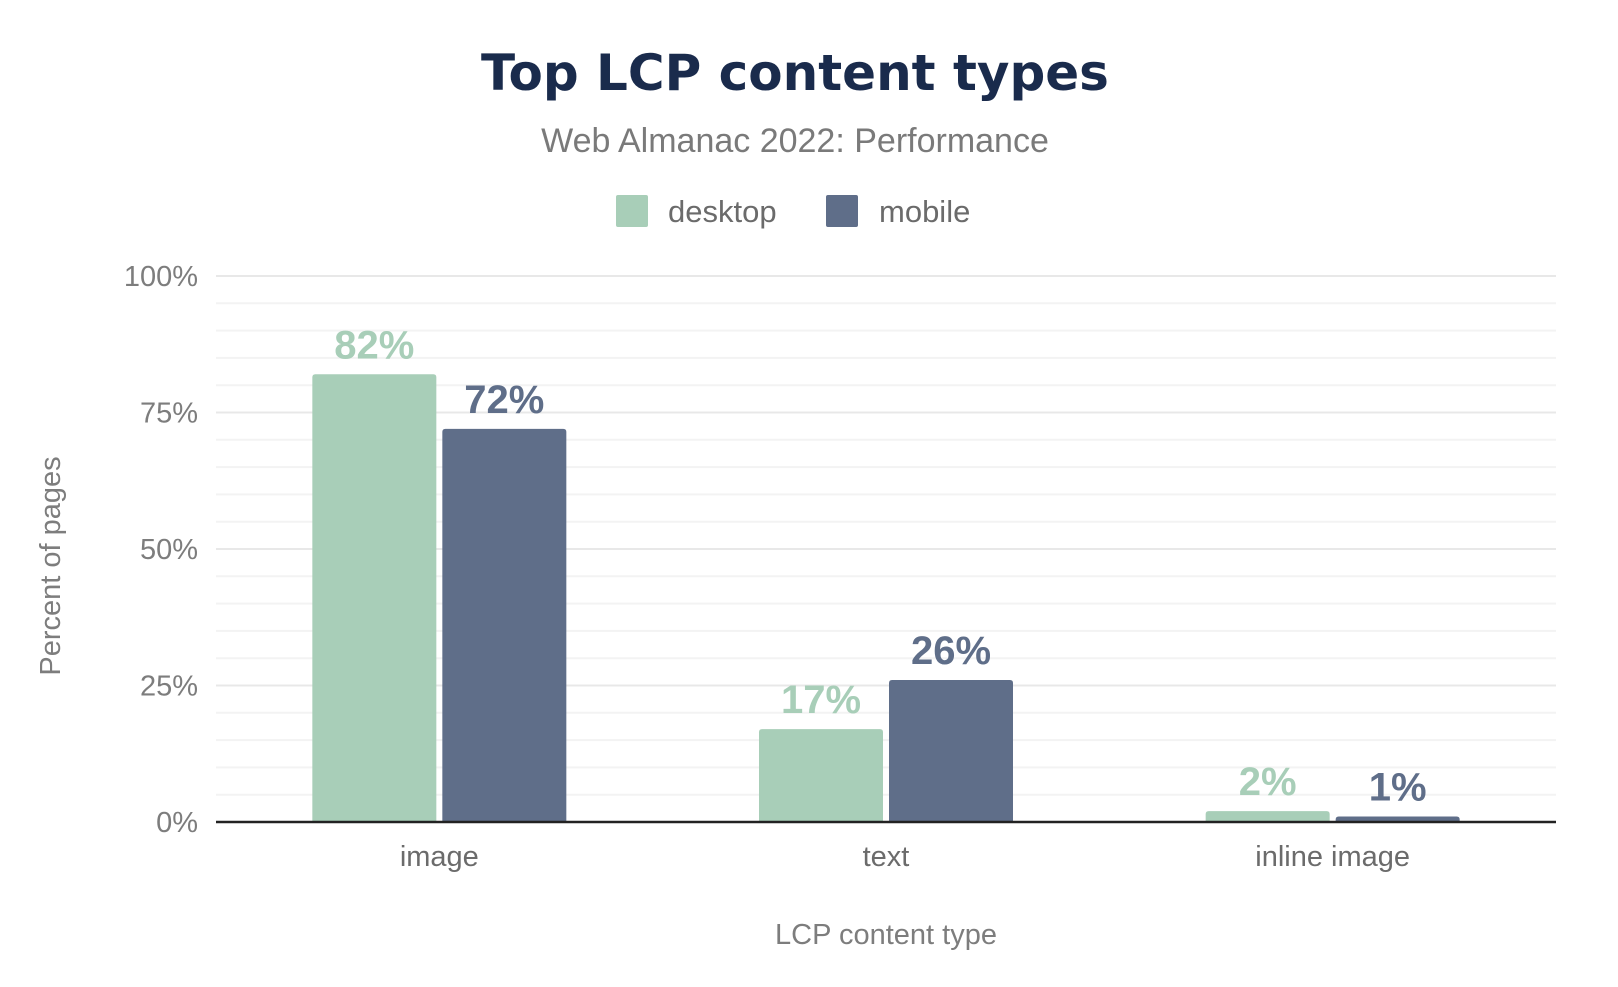  Describe the element at coordinates (722, 211) in the screenshot. I see `legend-label-desktop: desktop` at that location.